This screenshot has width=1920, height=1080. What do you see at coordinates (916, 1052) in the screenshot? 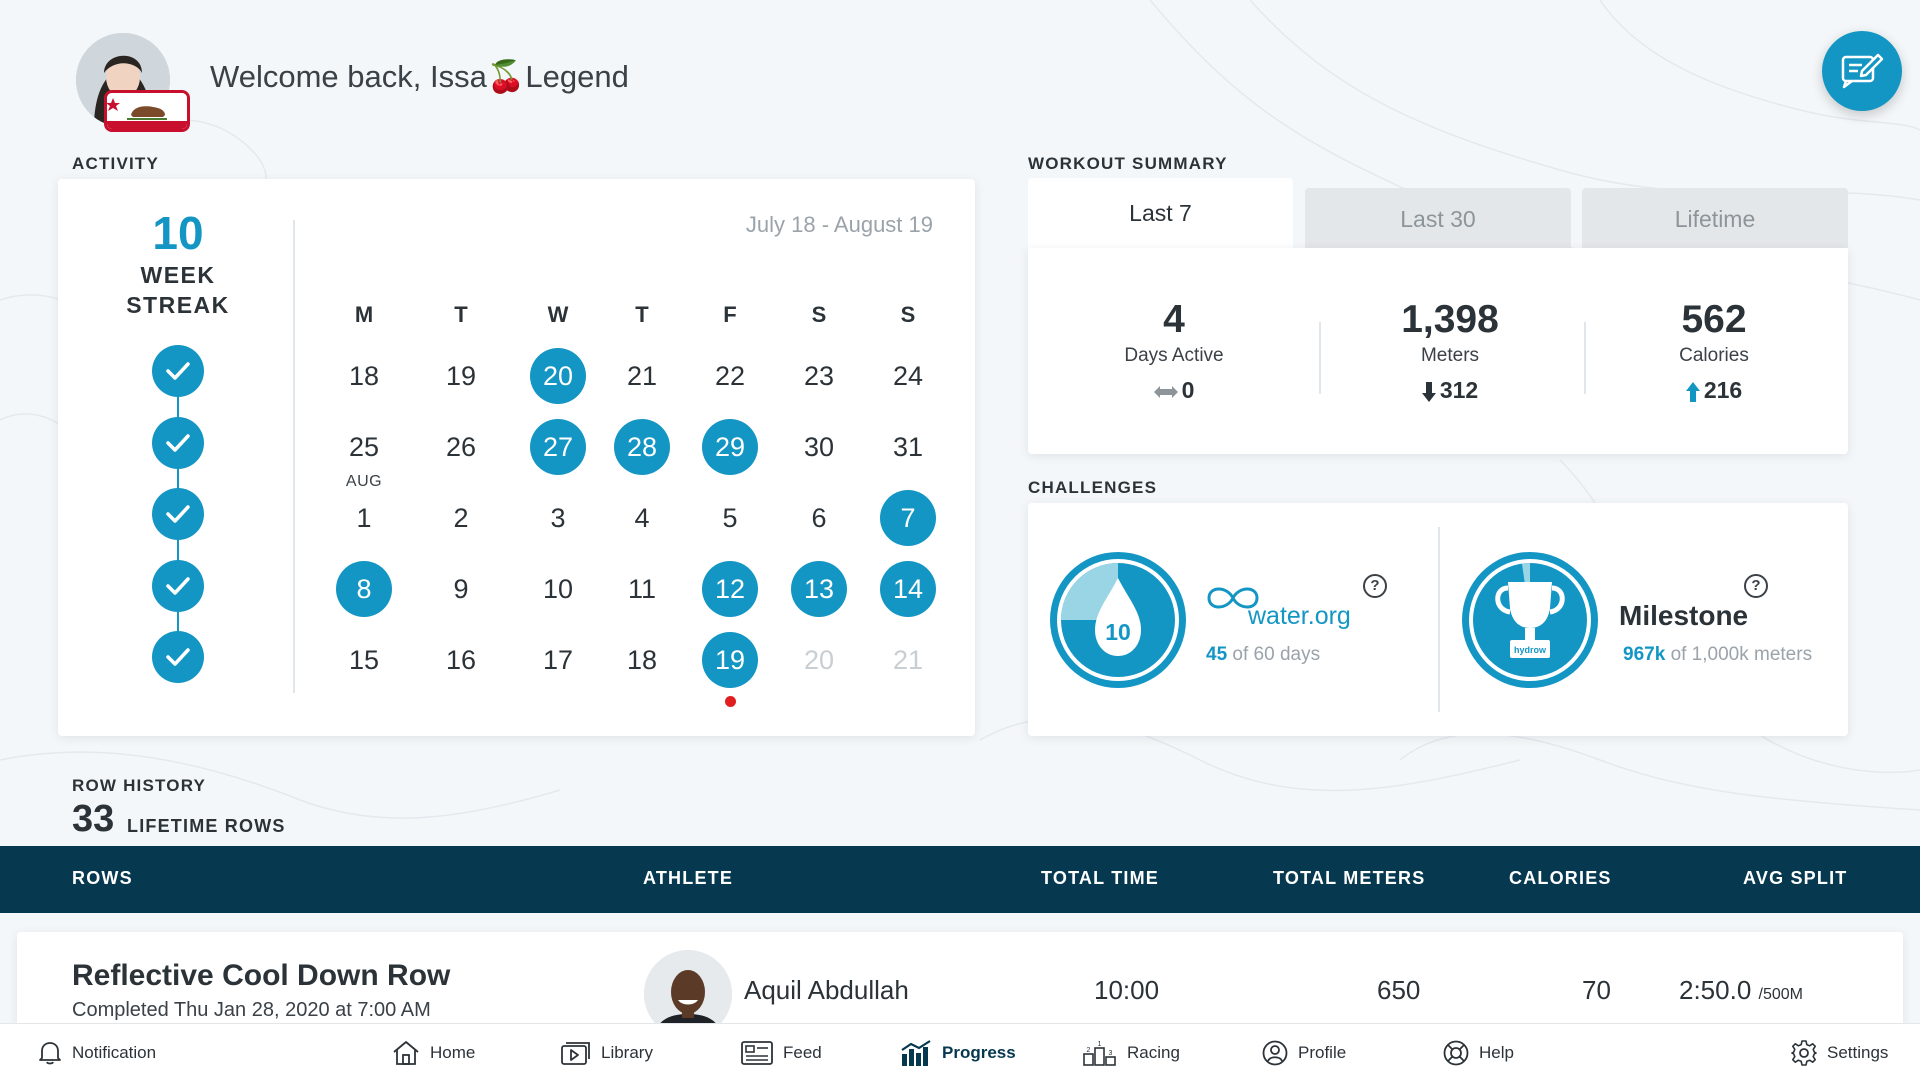
I see `progress-icon` at bounding box center [916, 1052].